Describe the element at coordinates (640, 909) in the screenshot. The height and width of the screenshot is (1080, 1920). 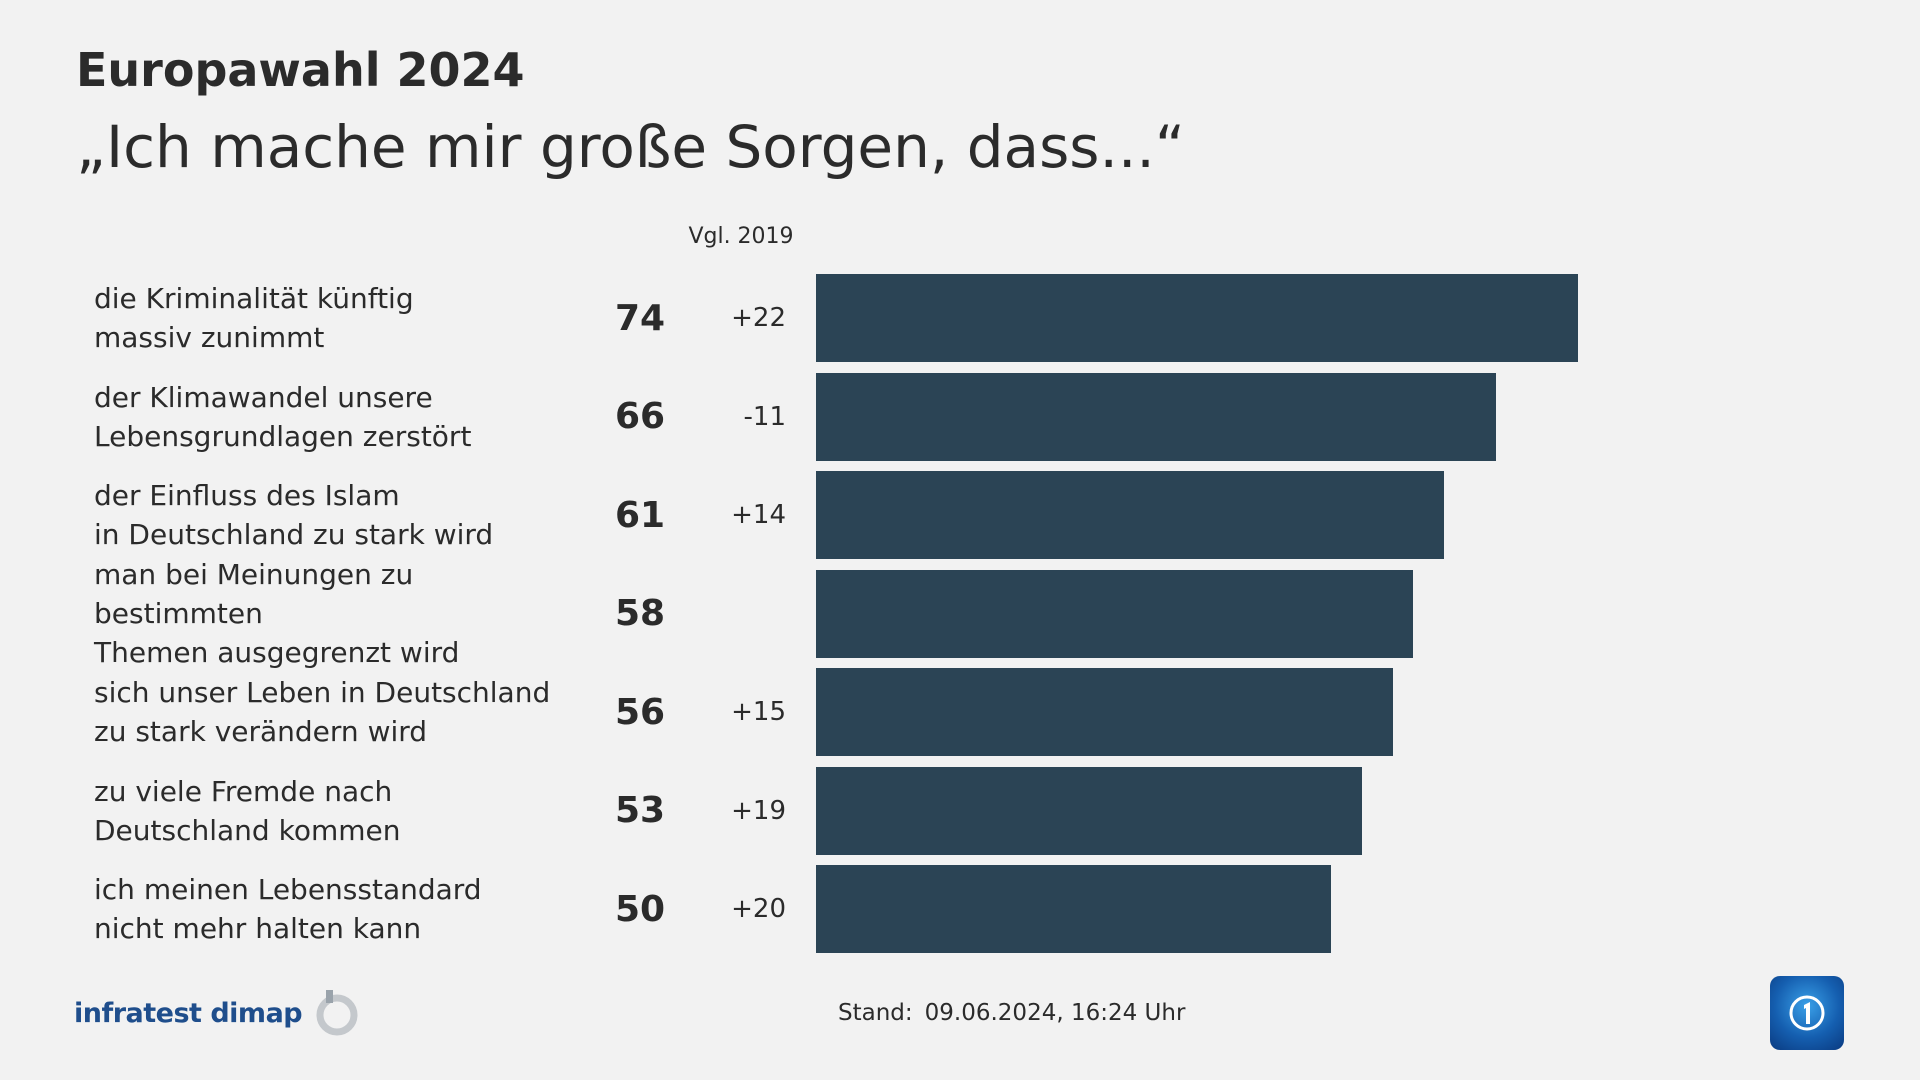
I see `value-label: 50` at that location.